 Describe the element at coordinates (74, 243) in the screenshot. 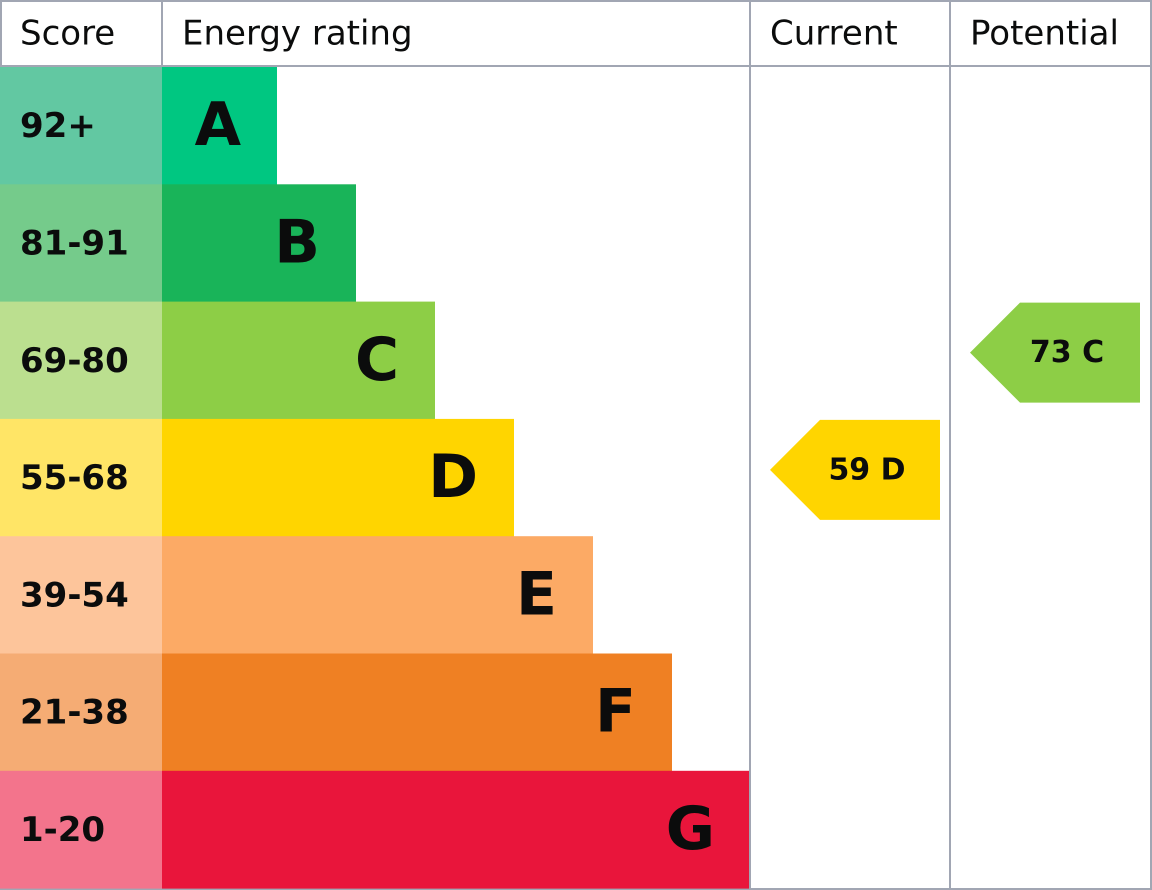

I see `score-label: 81-91` at that location.